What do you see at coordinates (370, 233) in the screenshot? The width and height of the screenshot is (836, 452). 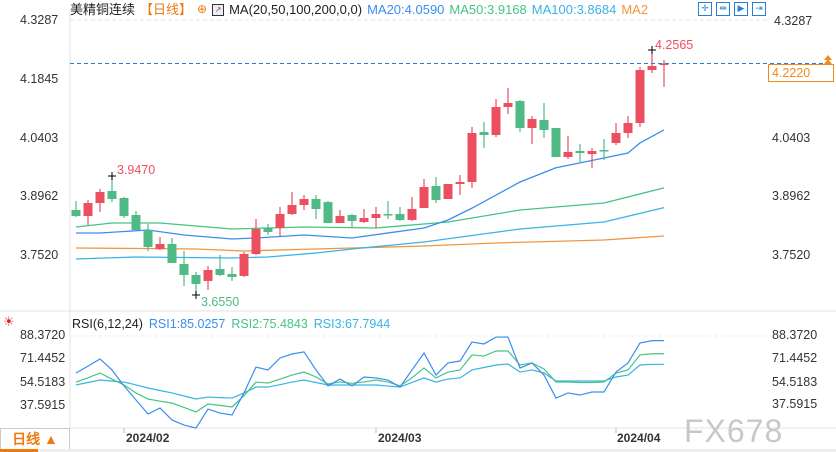 I see `ma100-line` at bounding box center [370, 233].